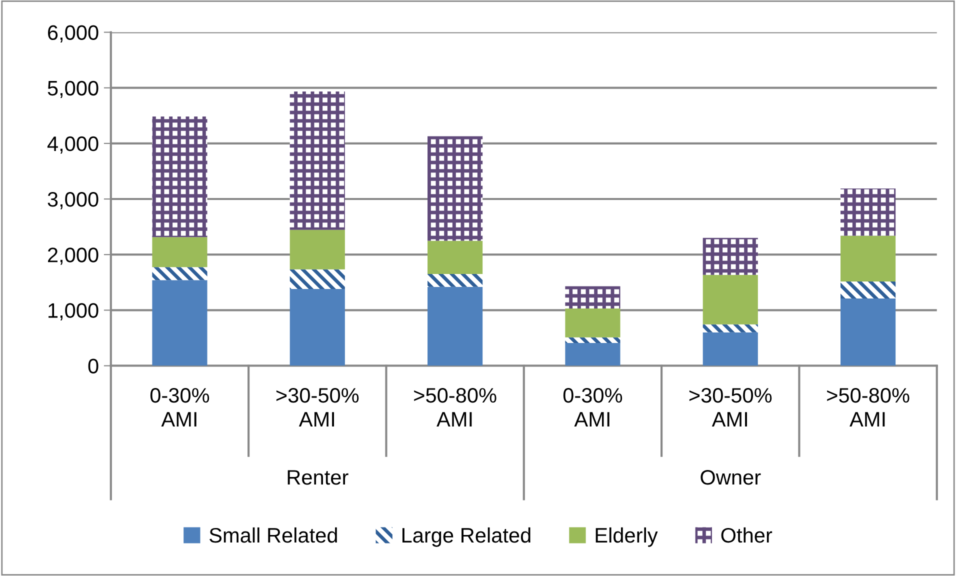 This screenshot has width=956, height=576. Describe the element at coordinates (627, 537) in the screenshot. I see `legend-label: Elderly` at that location.